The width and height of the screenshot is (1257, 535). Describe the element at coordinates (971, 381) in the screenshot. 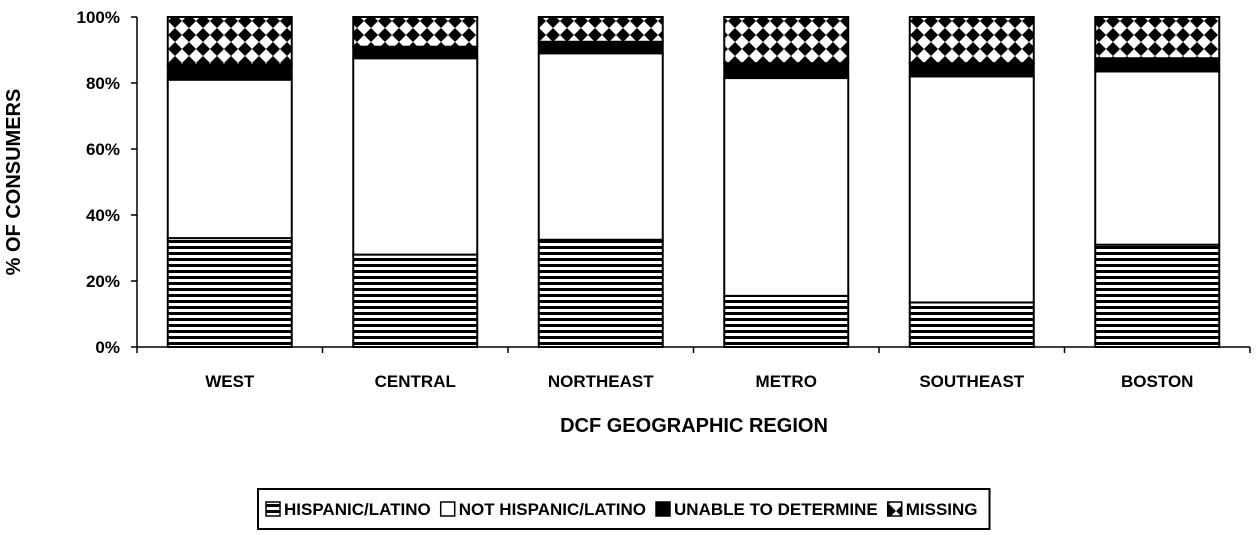

I see `x-tick-label: SOUTHEAST` at that location.